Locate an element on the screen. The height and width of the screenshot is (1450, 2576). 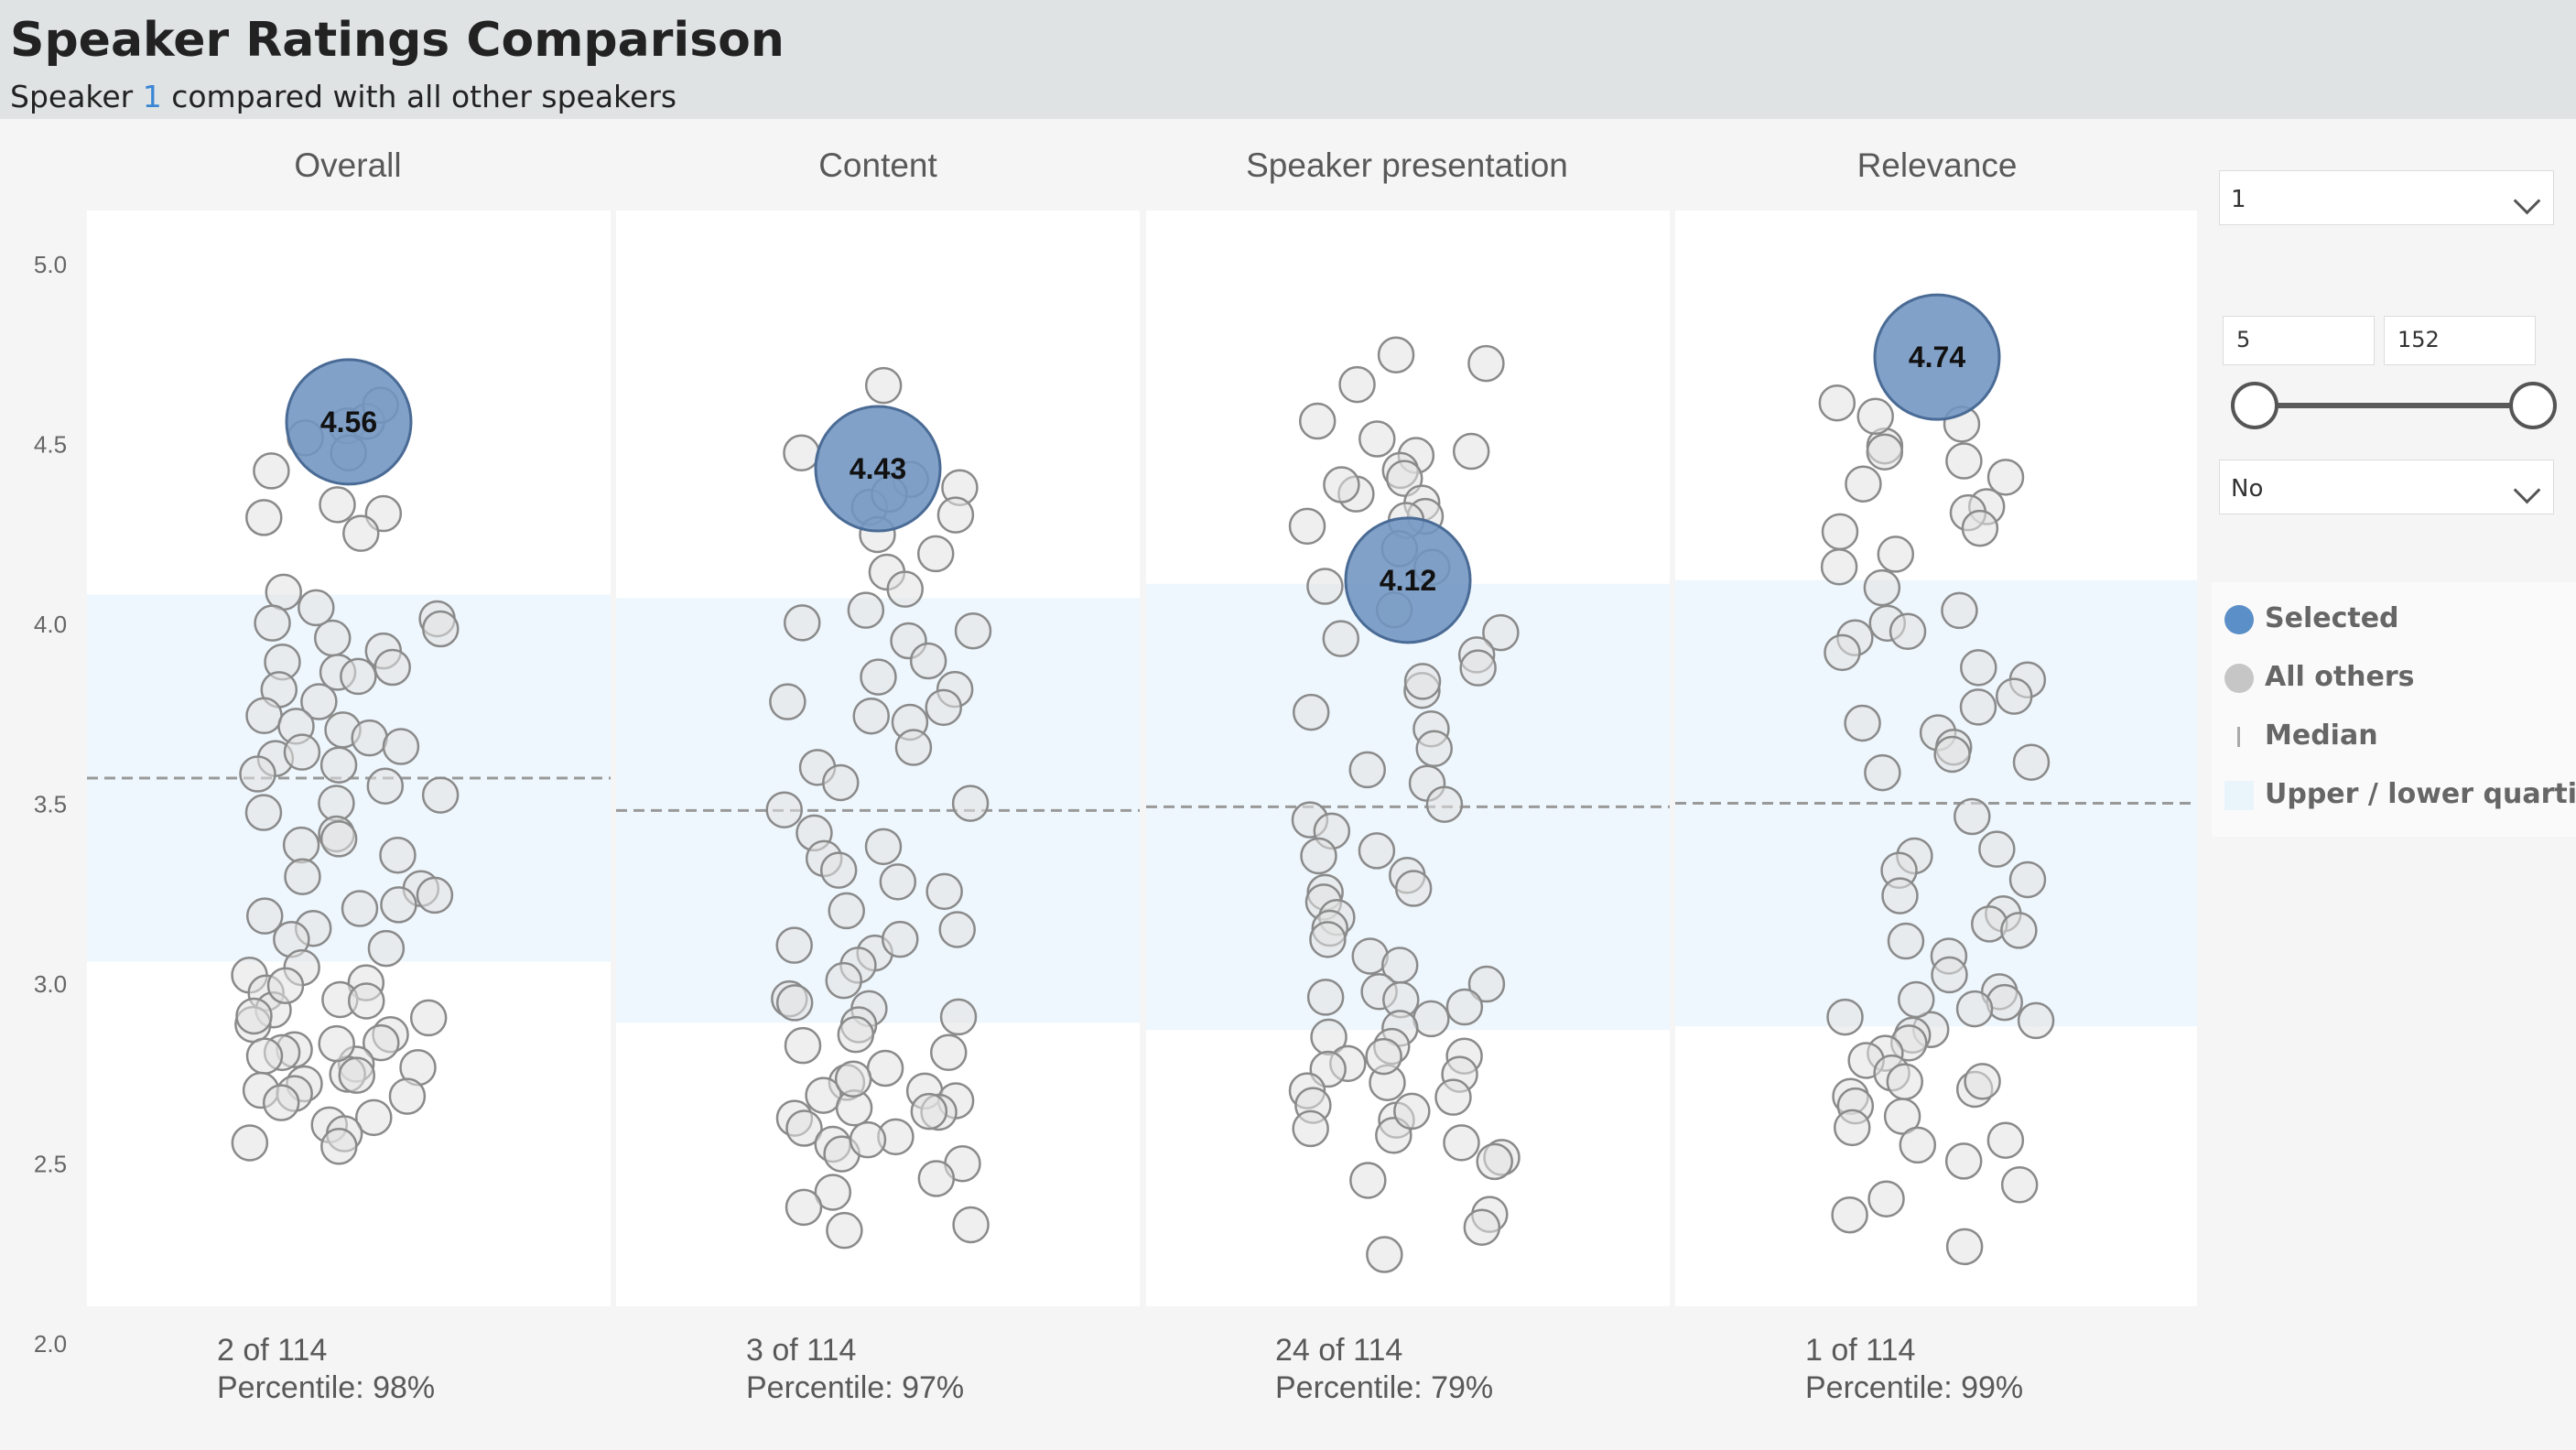
toggle-dropdown-value: No is located at coordinates (2248, 489).